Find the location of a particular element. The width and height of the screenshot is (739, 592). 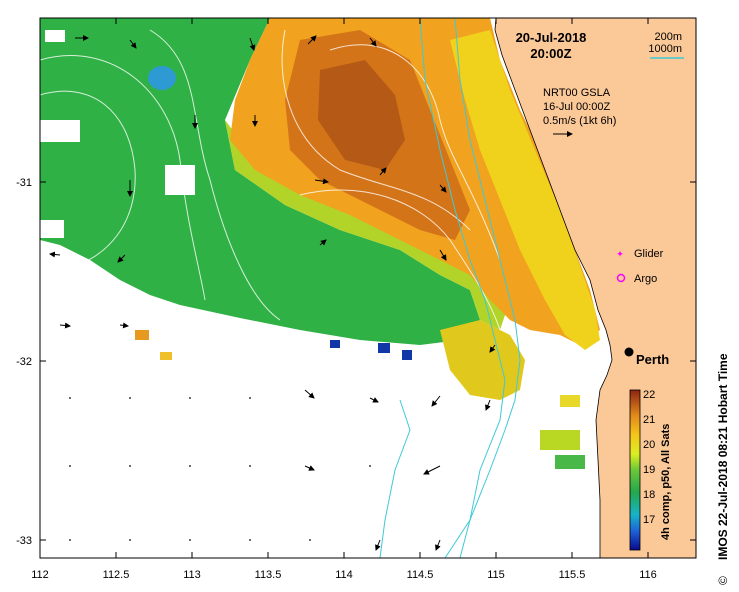

lon-tick: 115.5 is located at coordinates (572, 575).